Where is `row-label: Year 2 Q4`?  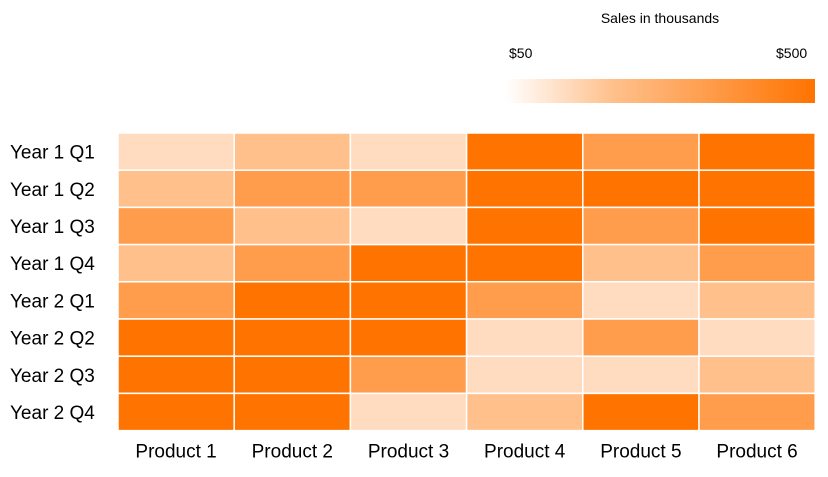
row-label: Year 2 Q4 is located at coordinates (52, 413).